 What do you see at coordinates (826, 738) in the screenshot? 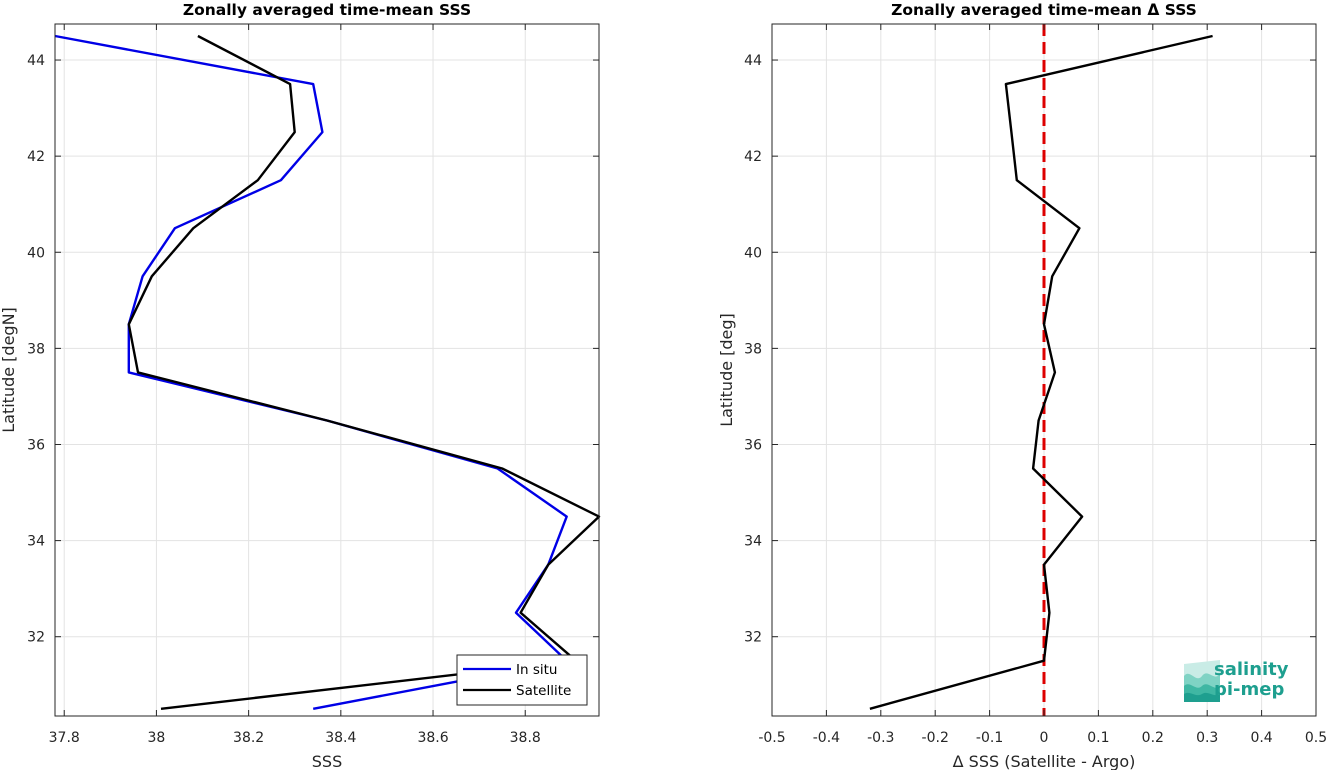
I see `x-tick-label: -0.4` at bounding box center [826, 738].